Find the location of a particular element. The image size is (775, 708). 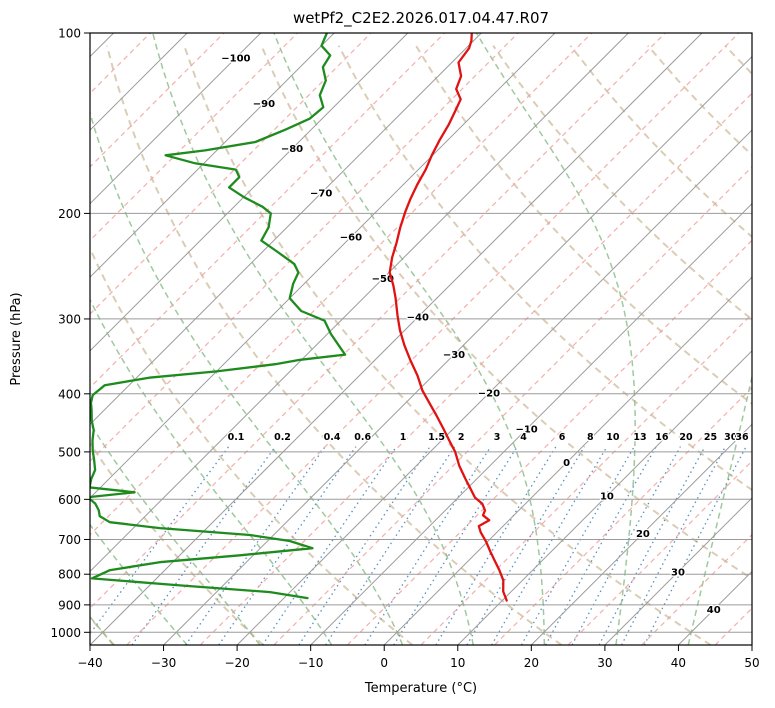

y-tick-label: 200 is located at coordinates (69, 214).